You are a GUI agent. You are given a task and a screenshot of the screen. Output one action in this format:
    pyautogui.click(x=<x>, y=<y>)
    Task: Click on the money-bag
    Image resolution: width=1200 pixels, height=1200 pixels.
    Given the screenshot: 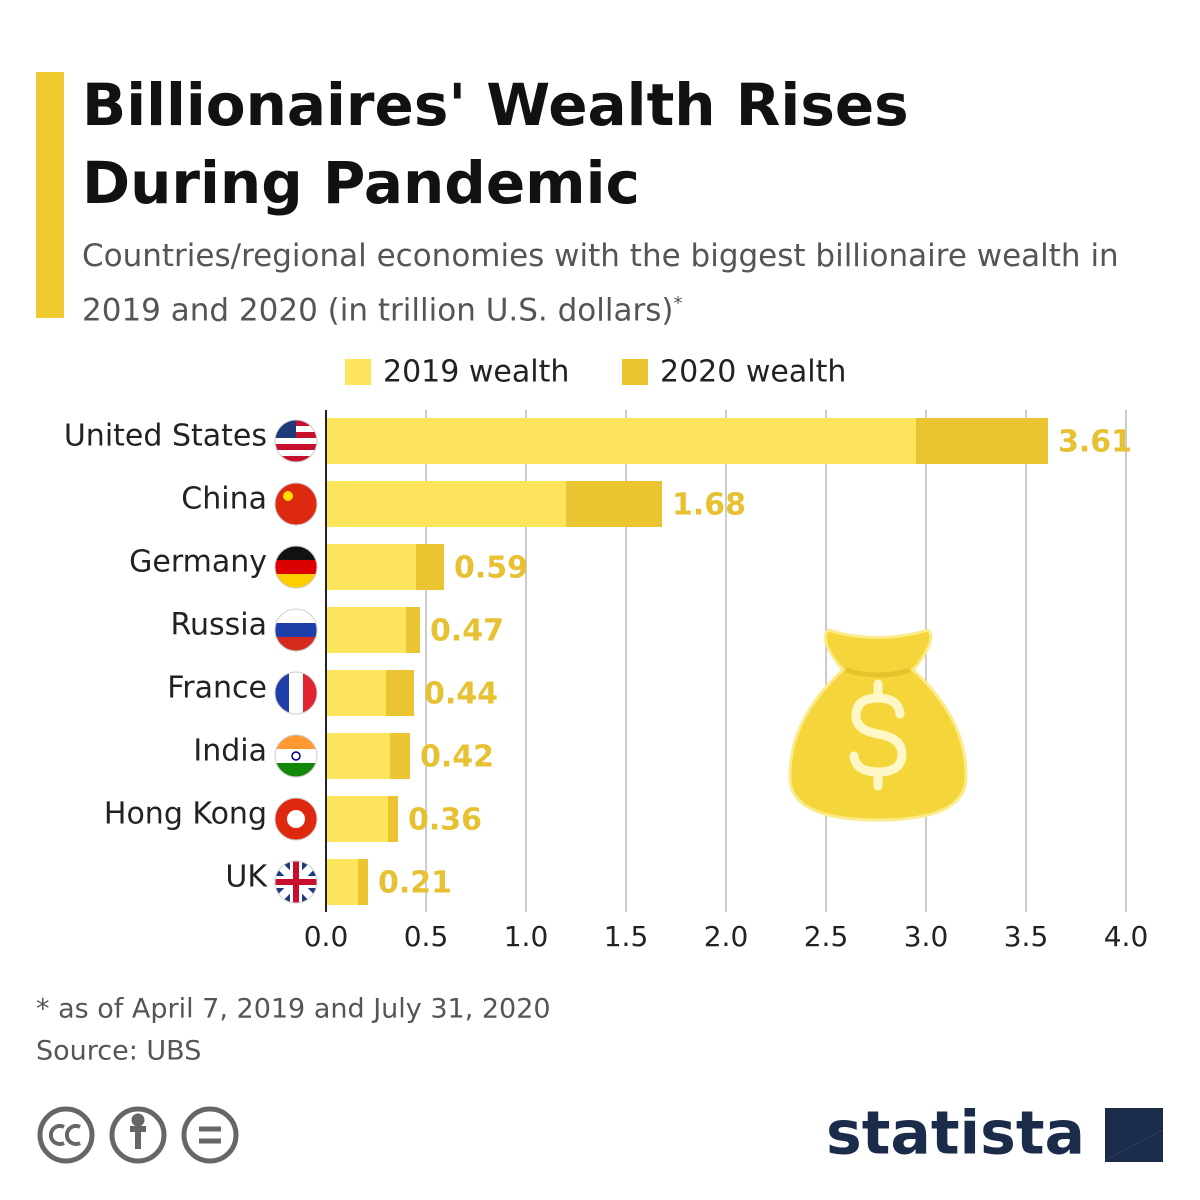 What is the action you would take?
    pyautogui.click(x=878, y=725)
    